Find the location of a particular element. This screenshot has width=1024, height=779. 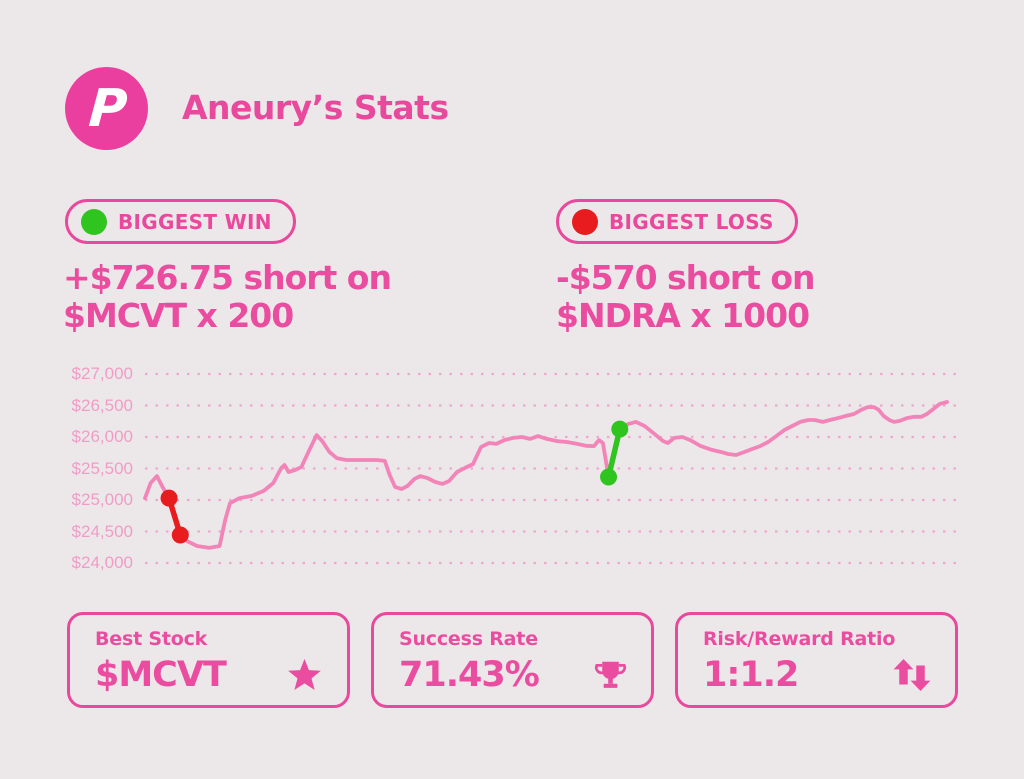

win-dot-icon is located at coordinates (94, 221).